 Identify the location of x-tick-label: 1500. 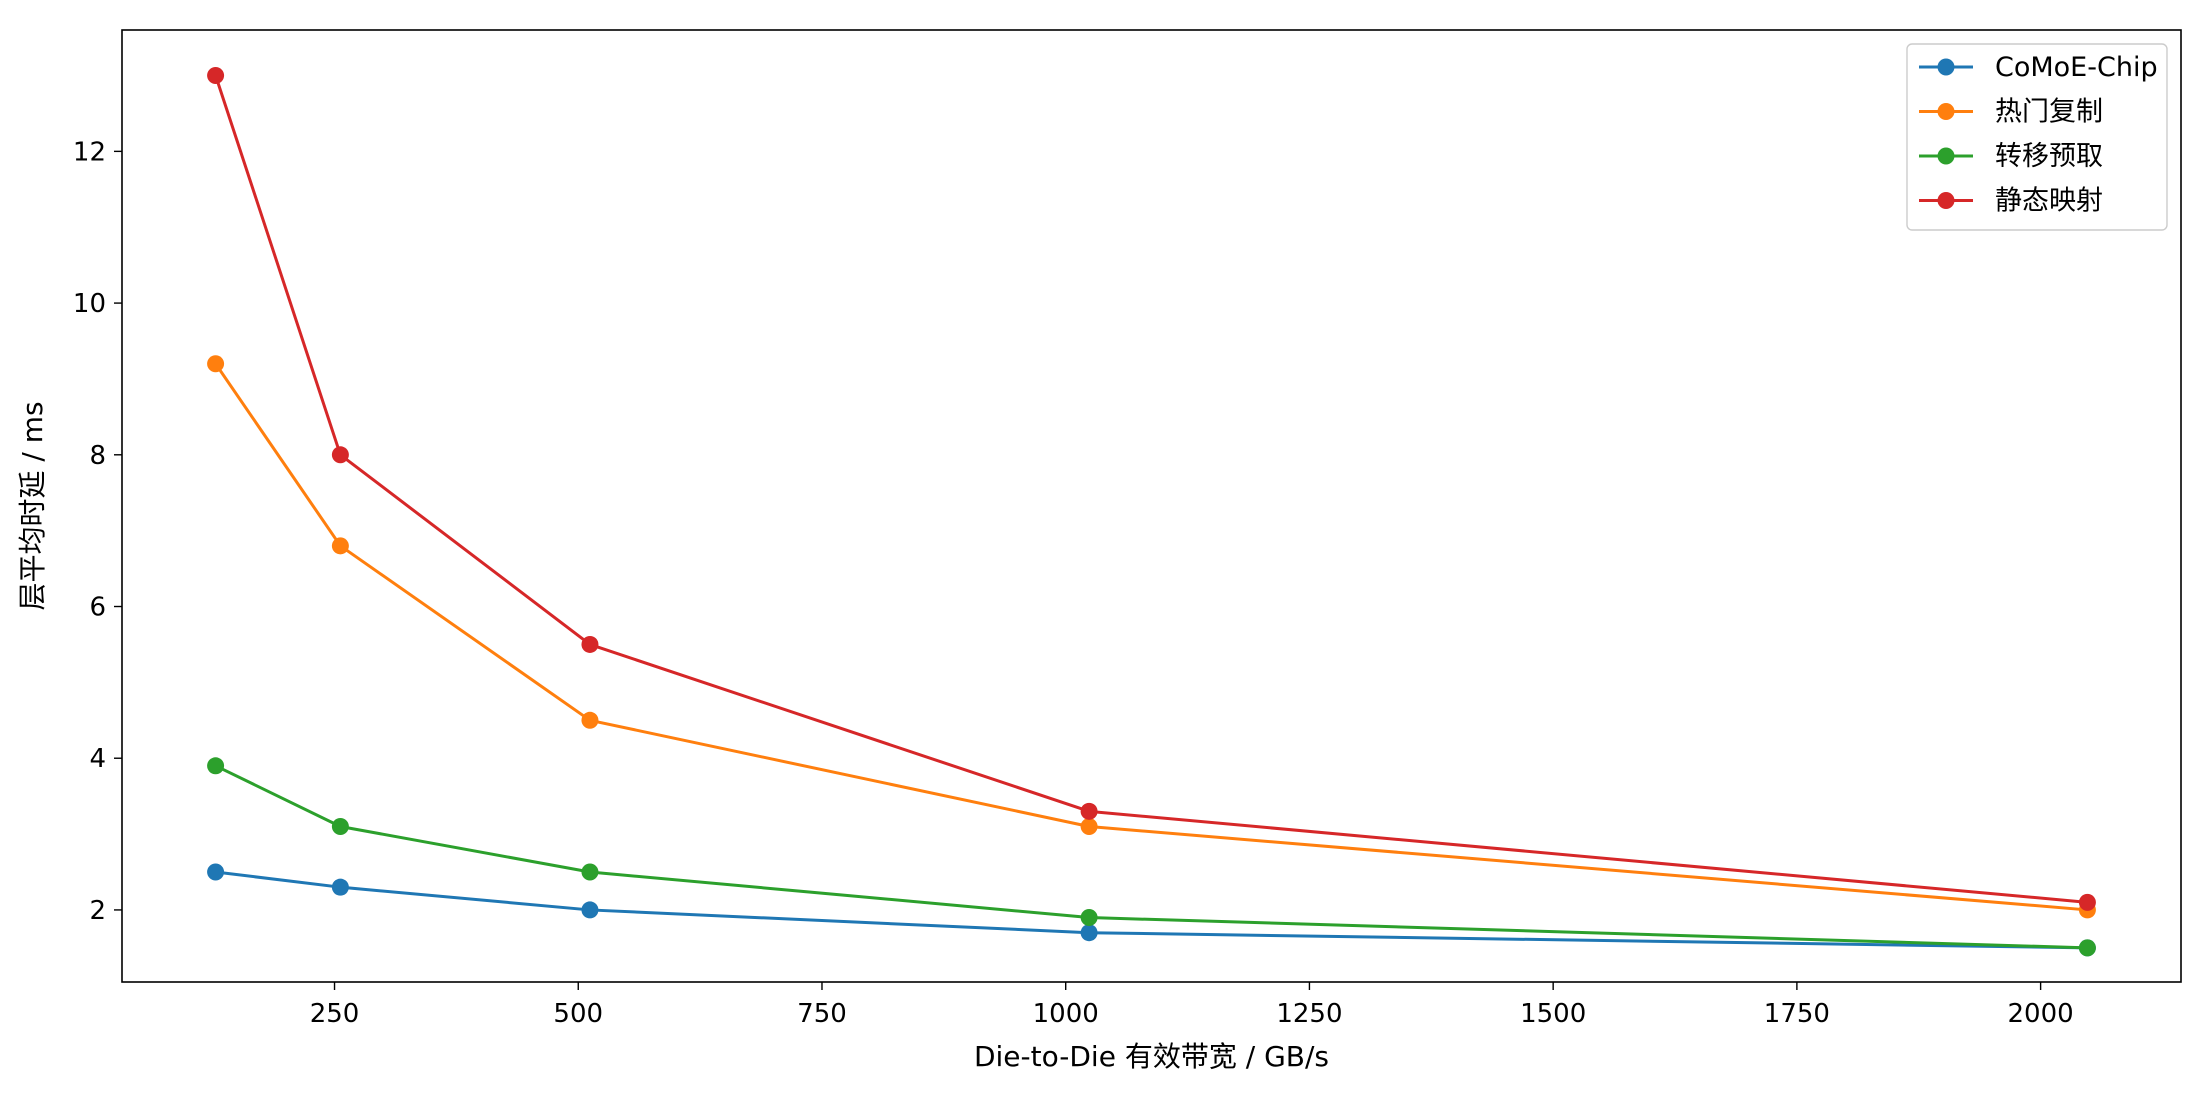
(1553, 1014).